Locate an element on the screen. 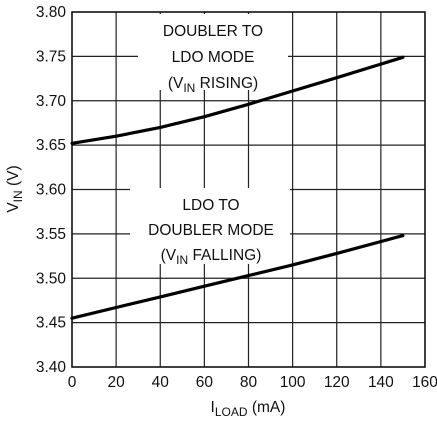 Image resolution: width=437 pixels, height=423 pixels. x-tick-label: 60 is located at coordinates (205, 382).